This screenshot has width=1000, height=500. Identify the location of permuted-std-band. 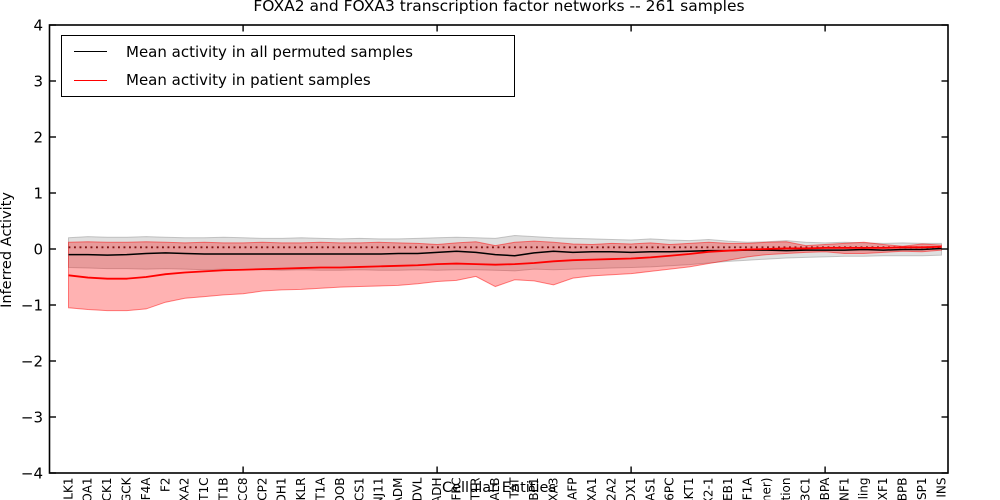
(505, 253).